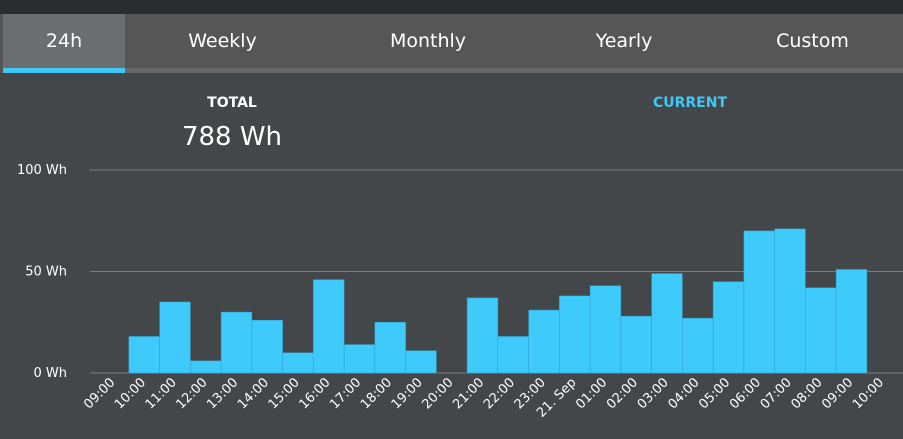 This screenshot has height=439, width=903. What do you see at coordinates (161, 393) in the screenshot?
I see `x-tick-label: 11:00` at bounding box center [161, 393].